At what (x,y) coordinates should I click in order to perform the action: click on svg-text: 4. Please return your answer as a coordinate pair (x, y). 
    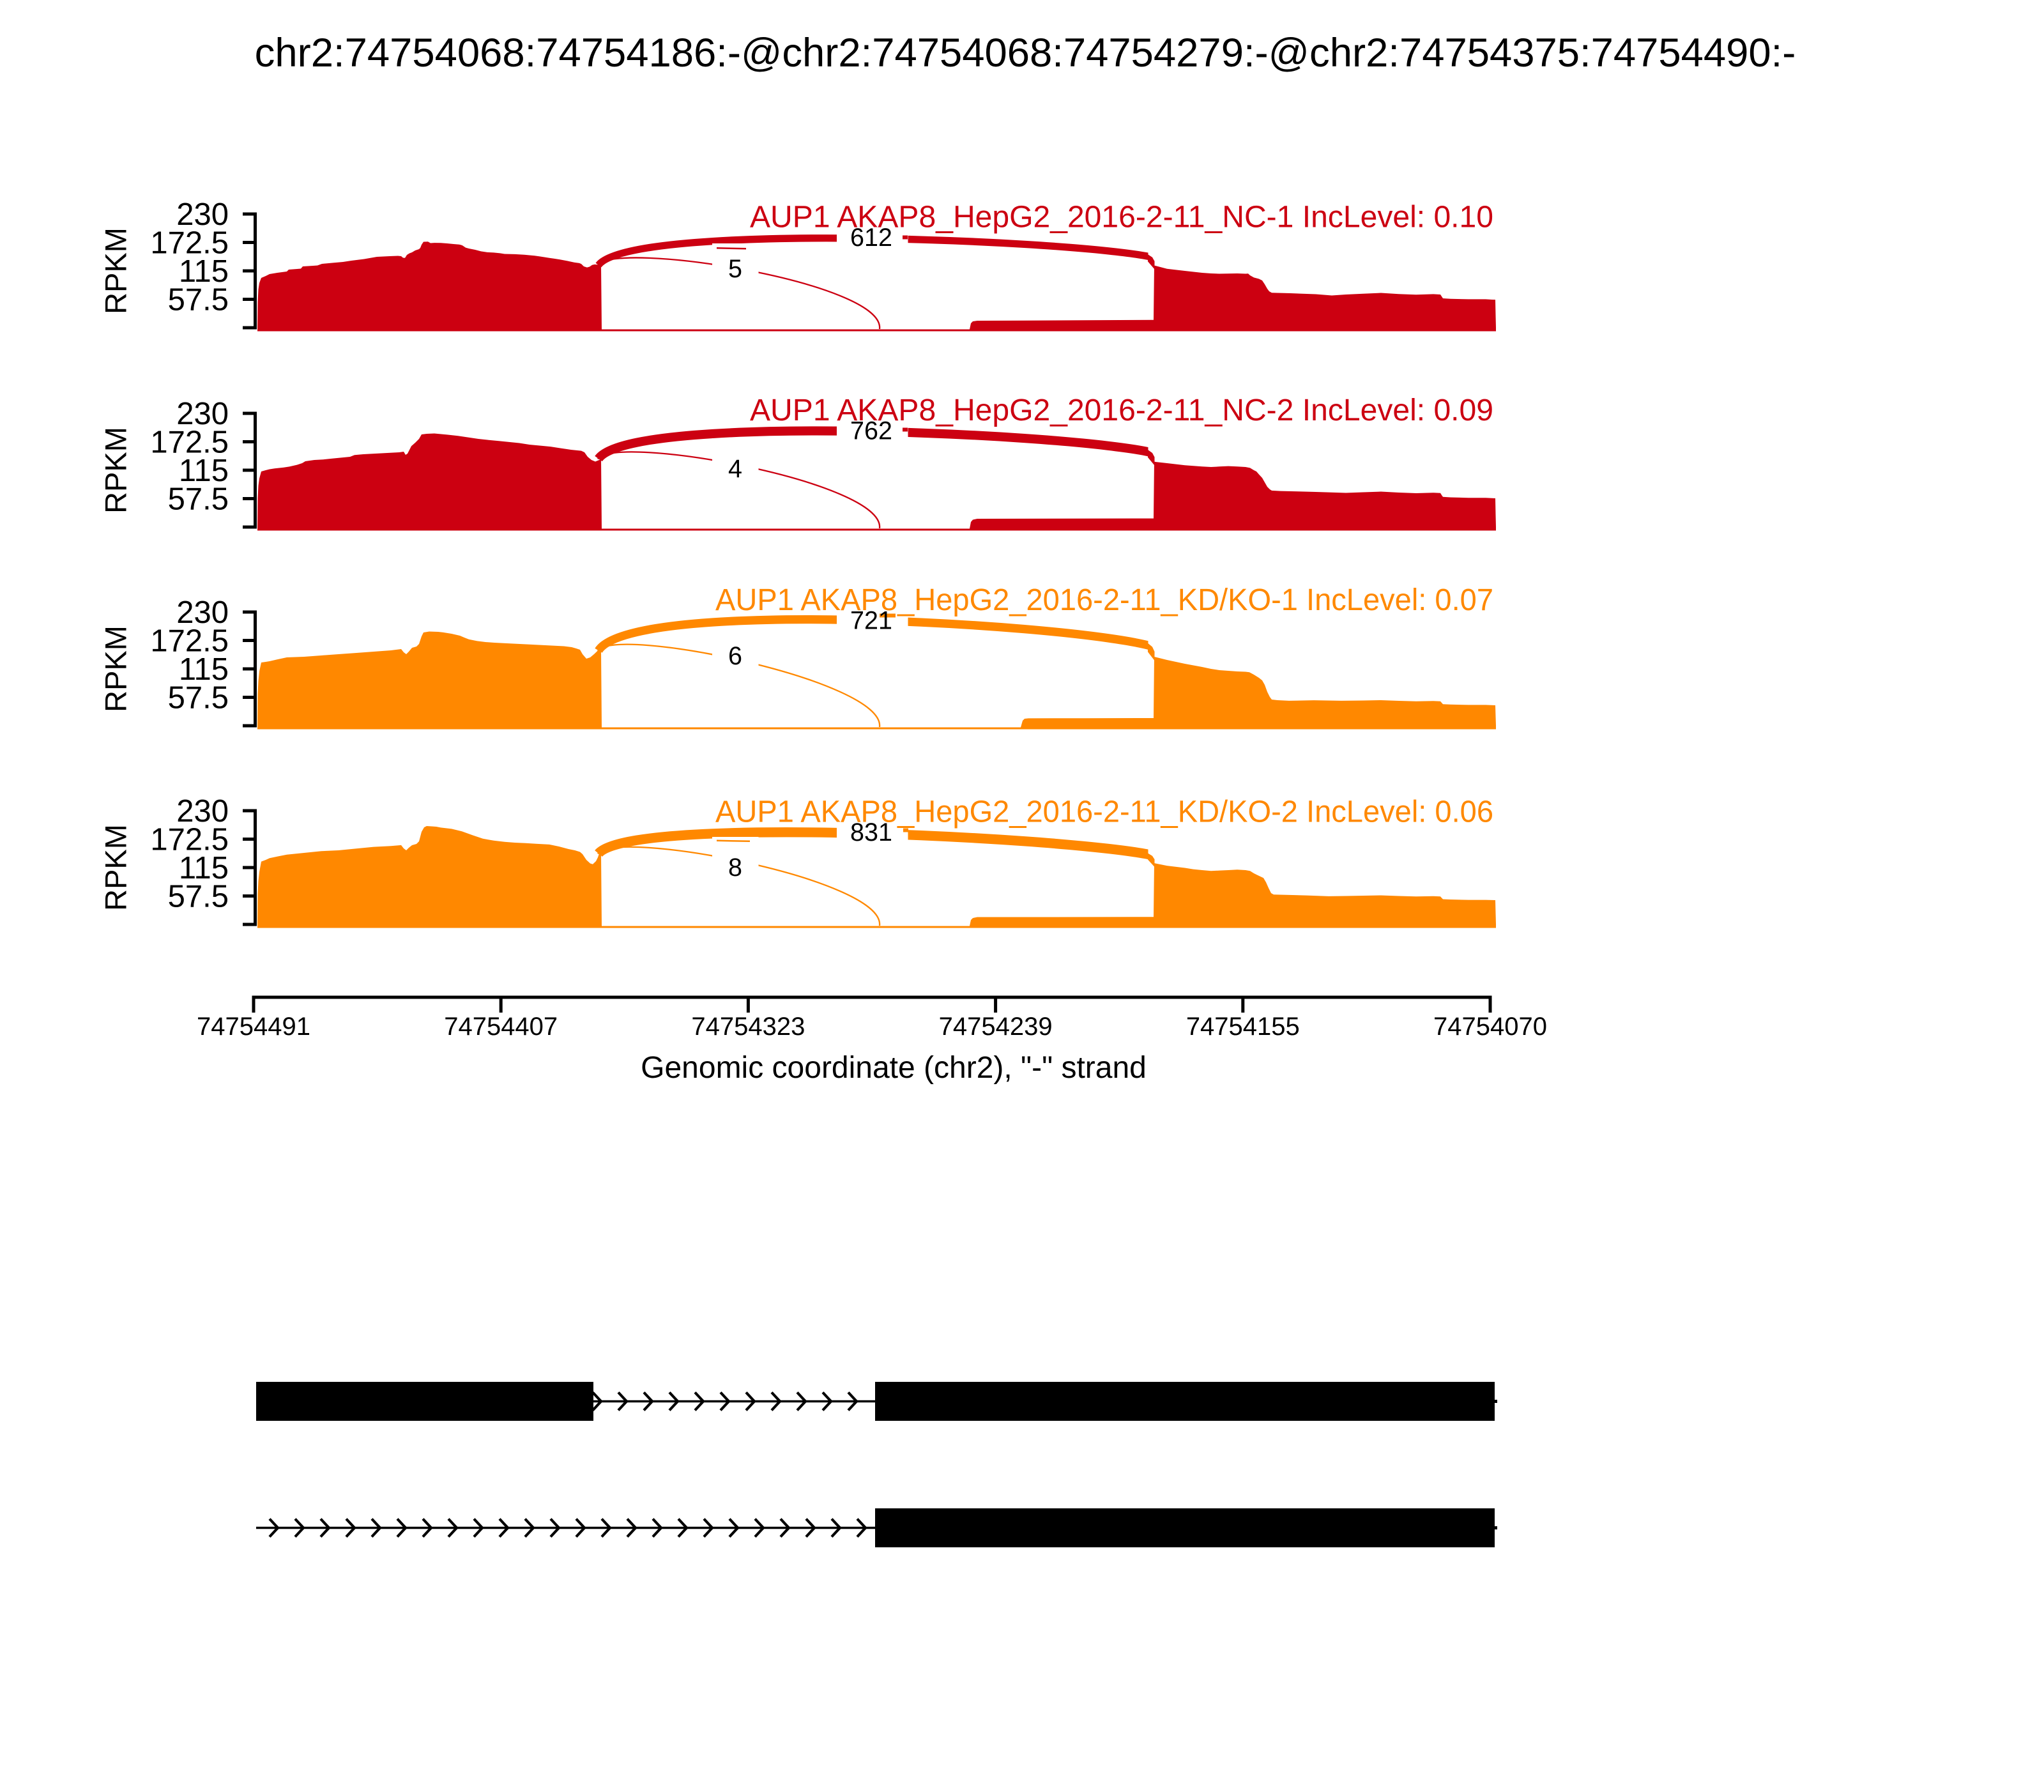
    Looking at the image, I should click on (735, 469).